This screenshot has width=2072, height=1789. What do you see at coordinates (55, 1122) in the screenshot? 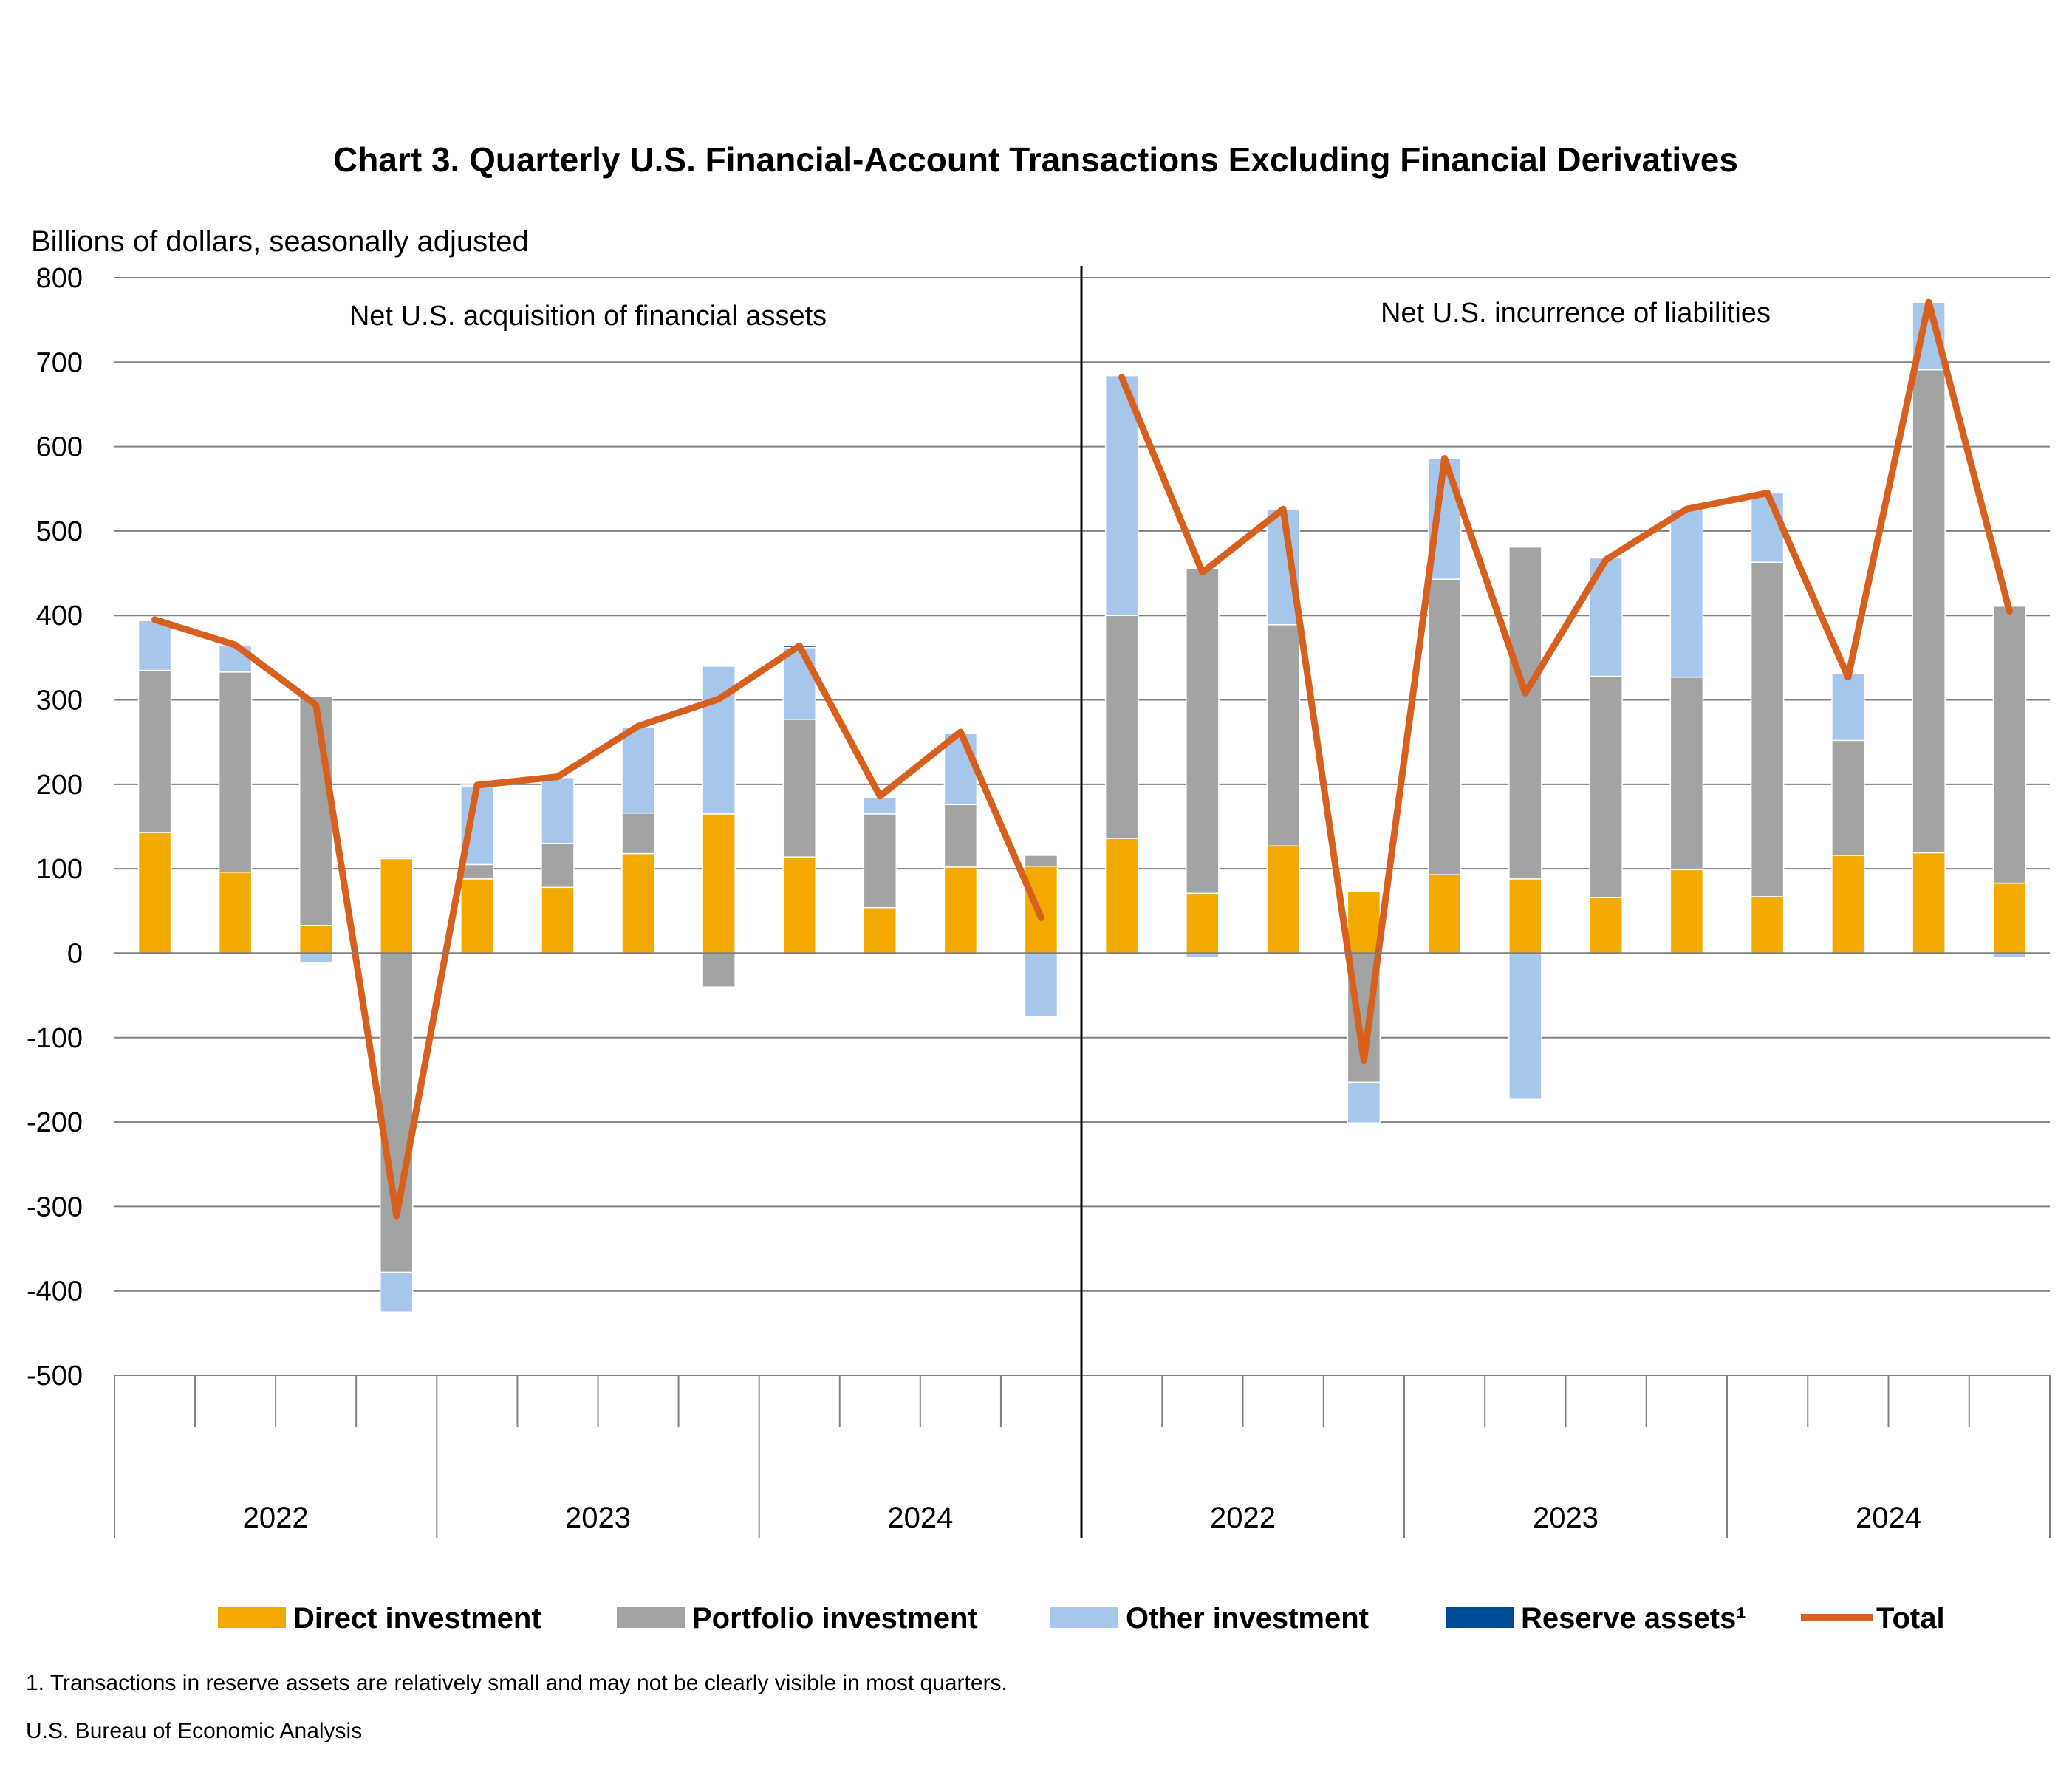
I see `y-tick-label: -200` at bounding box center [55, 1122].